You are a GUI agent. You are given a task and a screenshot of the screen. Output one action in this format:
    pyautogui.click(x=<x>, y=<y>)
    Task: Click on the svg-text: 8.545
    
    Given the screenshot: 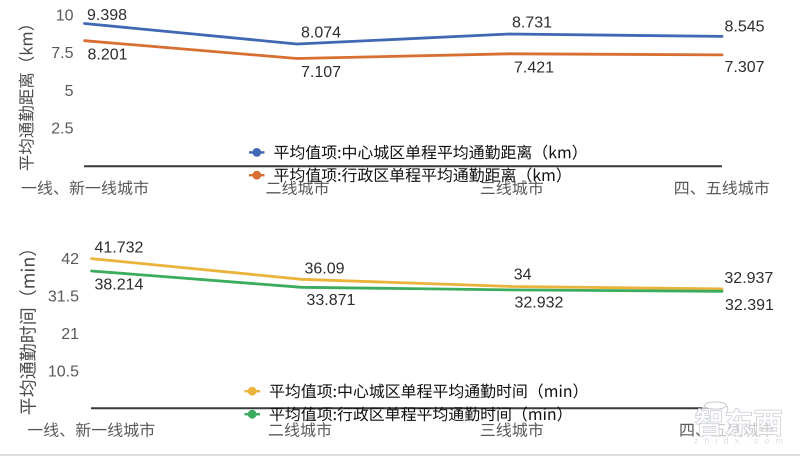 What is the action you would take?
    pyautogui.click(x=745, y=26)
    